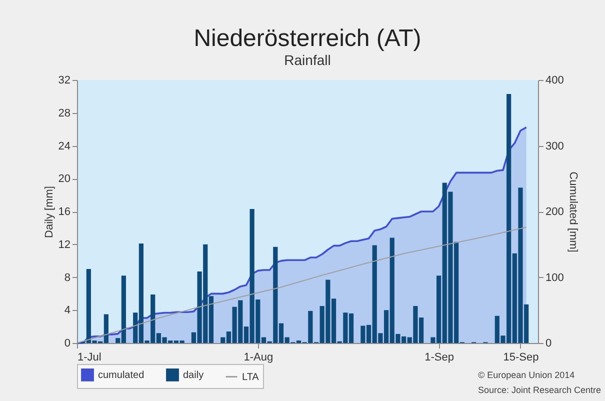 Image resolution: width=605 pixels, height=401 pixels. I want to click on legend-label: cumulated, so click(121, 375).